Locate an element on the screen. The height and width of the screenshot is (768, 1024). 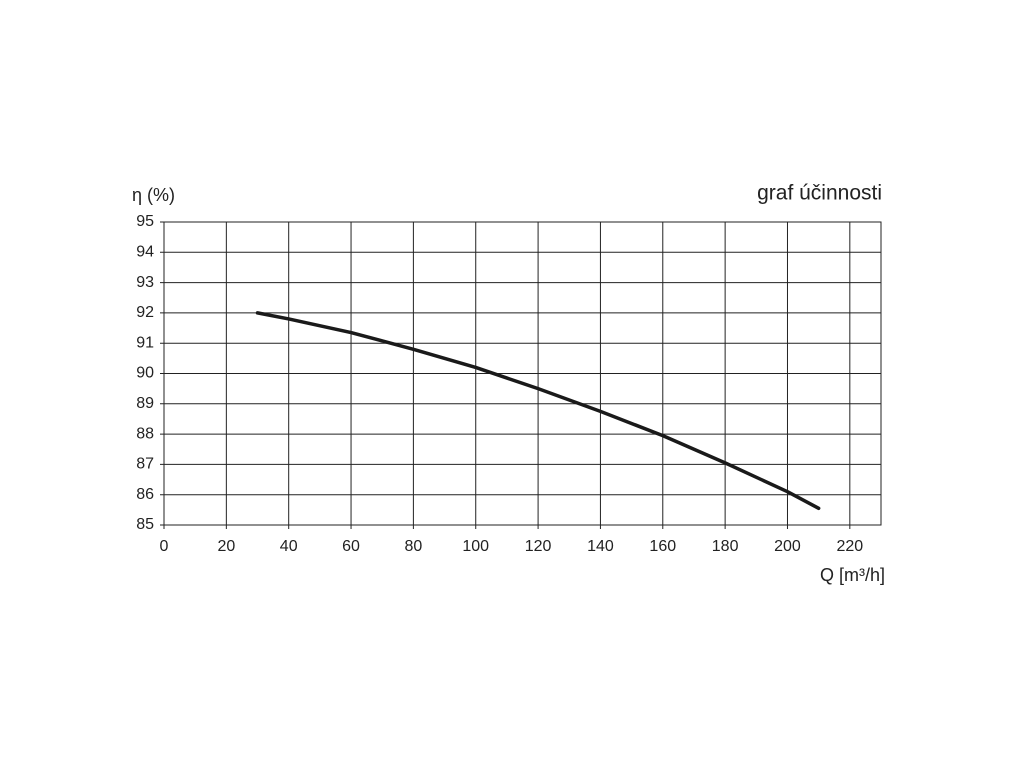
y-tick-label: 89 is located at coordinates (145, 403).